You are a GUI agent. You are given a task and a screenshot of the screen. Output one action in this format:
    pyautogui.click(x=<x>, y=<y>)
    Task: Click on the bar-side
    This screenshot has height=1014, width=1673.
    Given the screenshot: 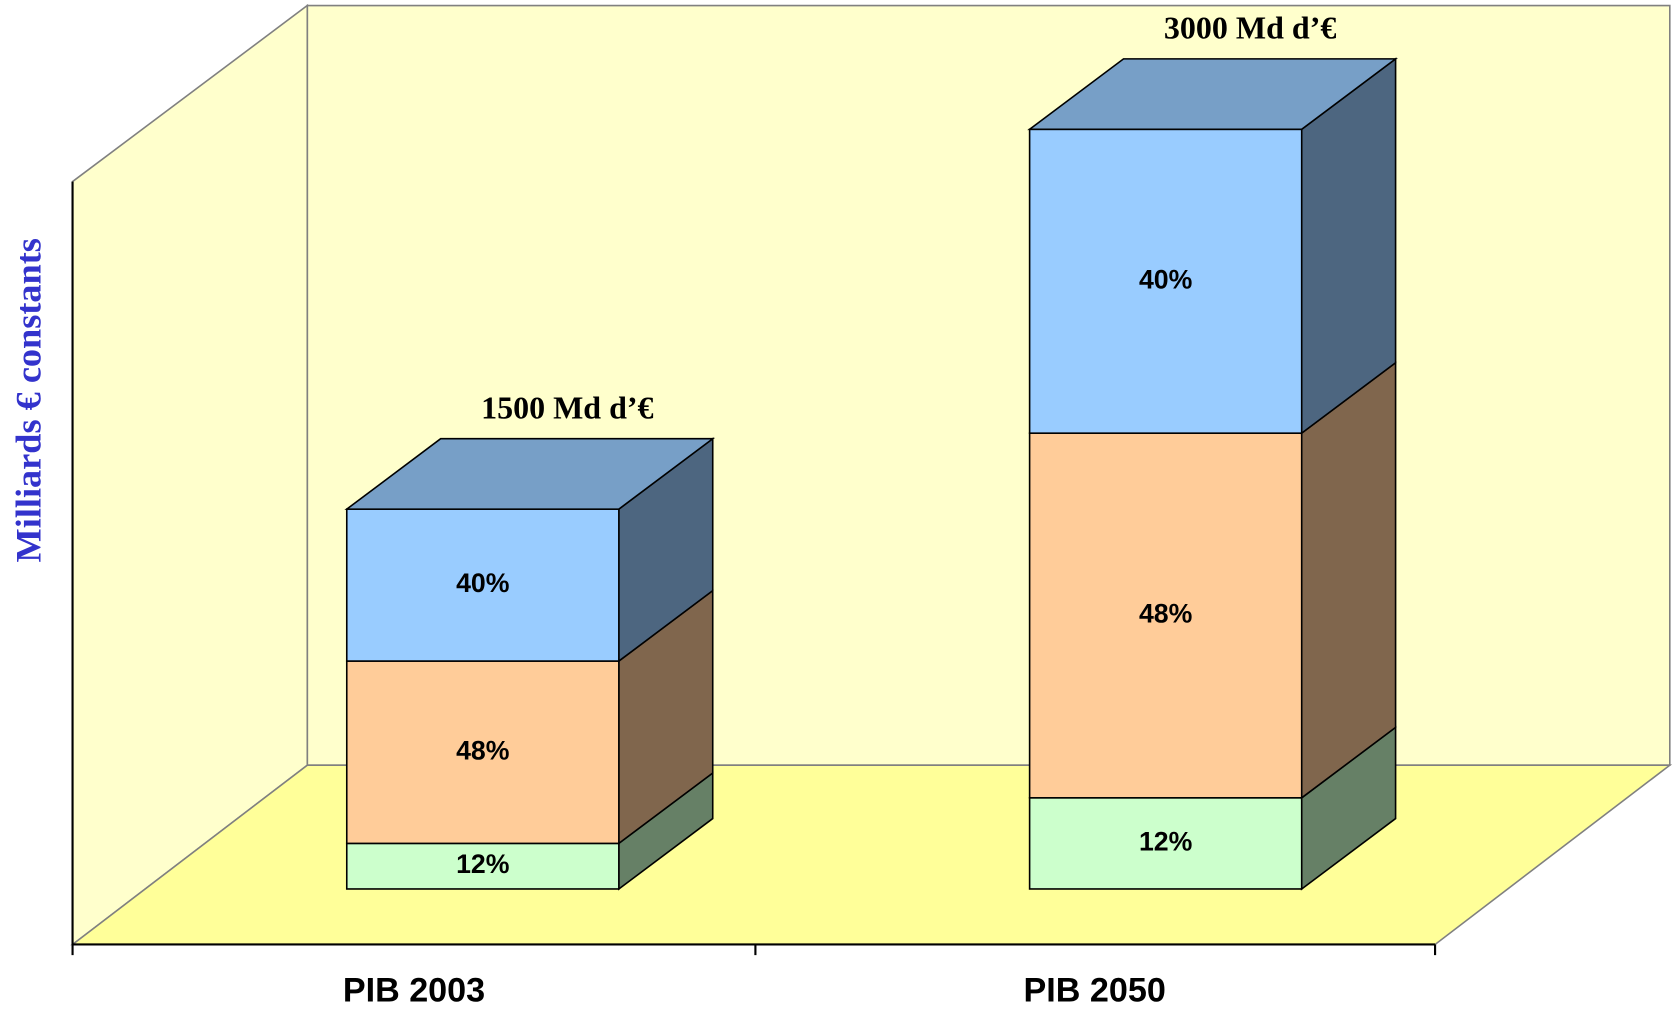 What is the action you would take?
    pyautogui.click(x=1348, y=580)
    